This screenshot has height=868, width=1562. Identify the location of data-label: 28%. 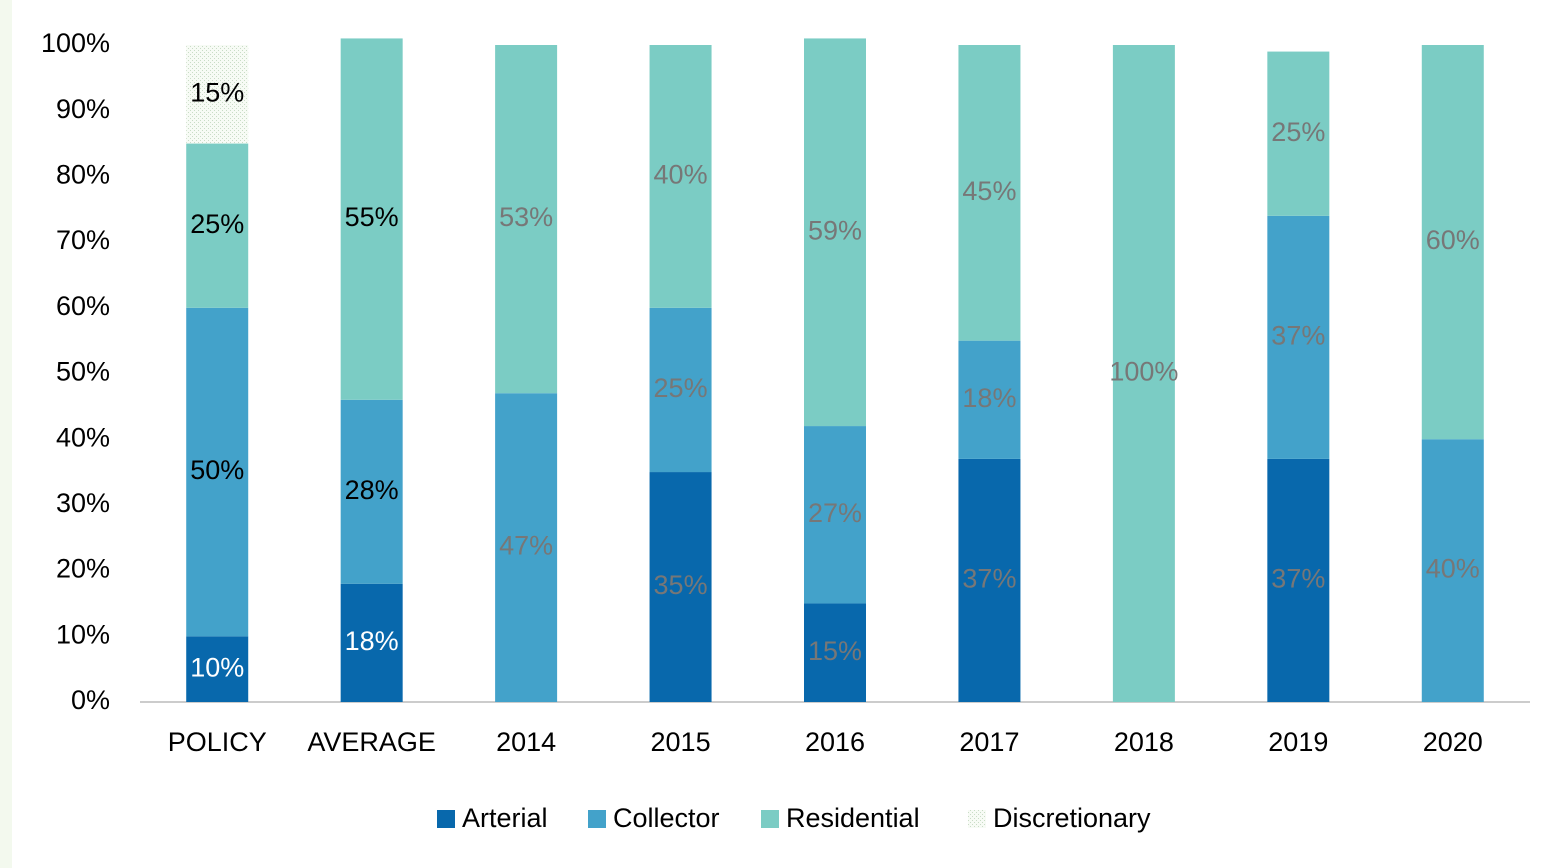
(372, 490).